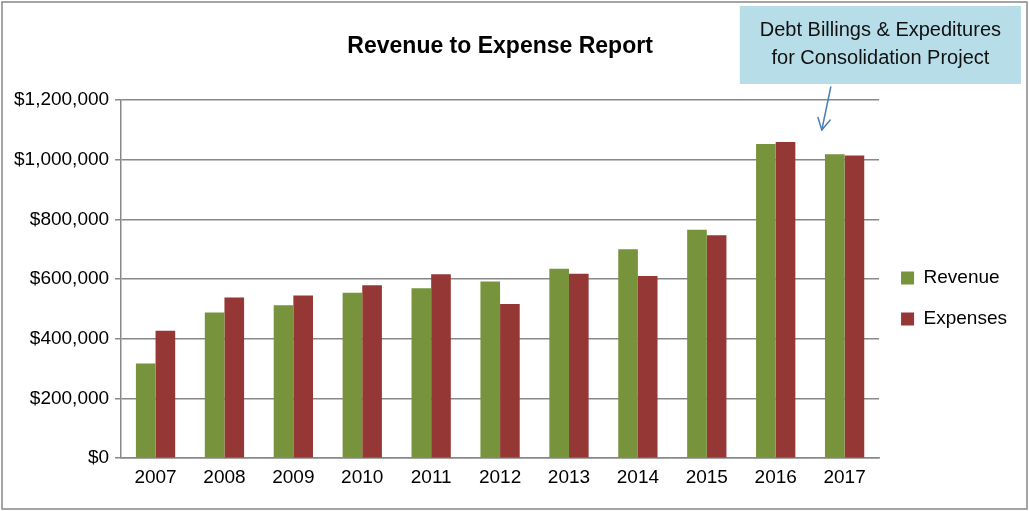 This screenshot has height=511, width=1029. Describe the element at coordinates (844, 476) in the screenshot. I see `x-tick-label: 2017` at that location.